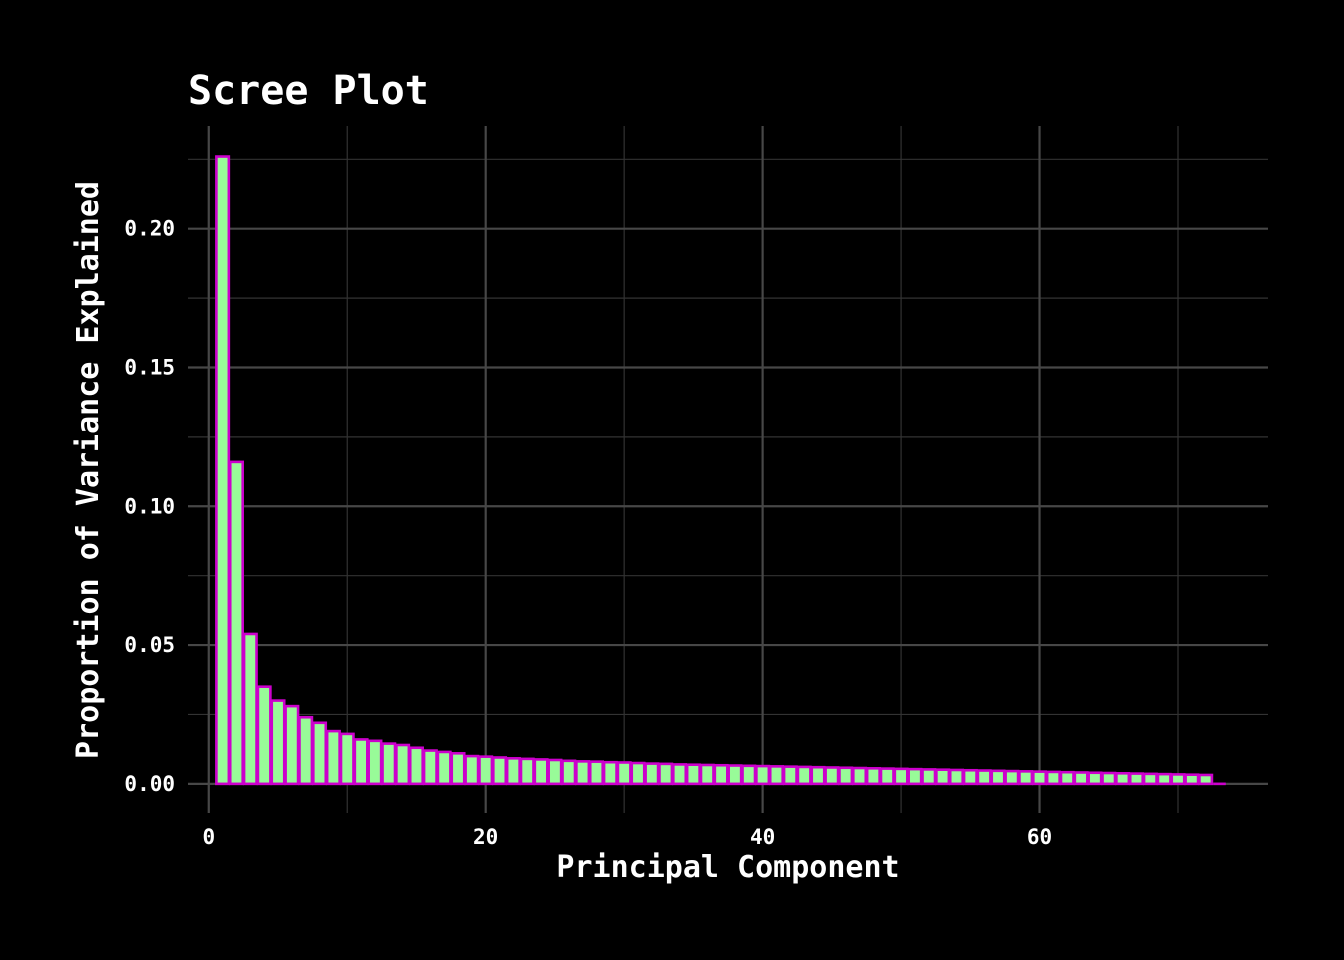 The height and width of the screenshot is (960, 1344). What do you see at coordinates (627, 837) in the screenshot?
I see `x-tick-labels: 0 20 40 60` at bounding box center [627, 837].